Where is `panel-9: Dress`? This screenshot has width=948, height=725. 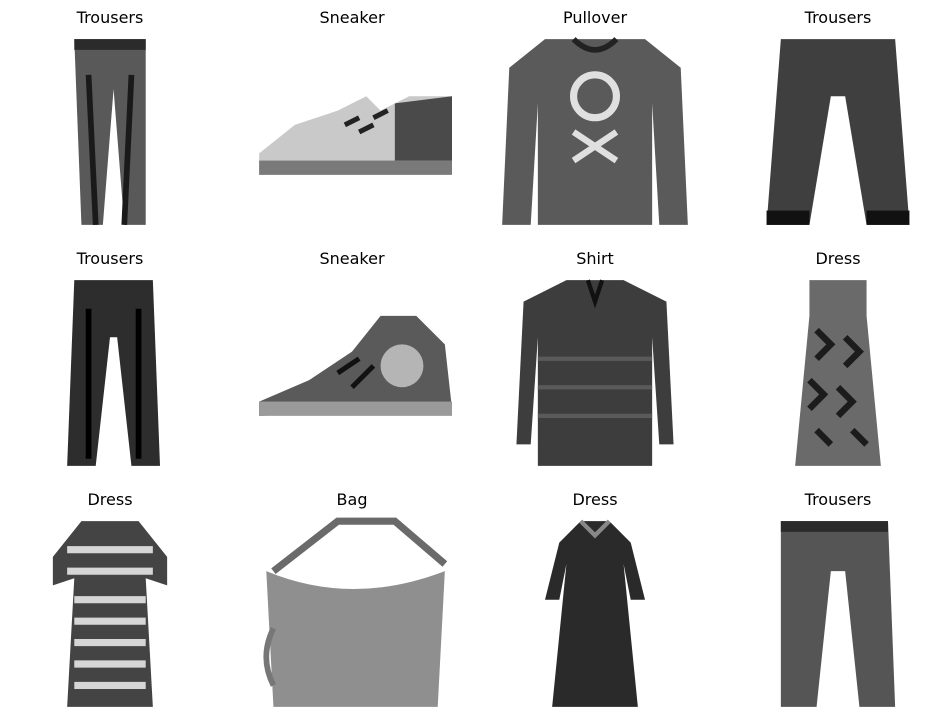 panel-9: Dress is located at coordinates (110, 600).